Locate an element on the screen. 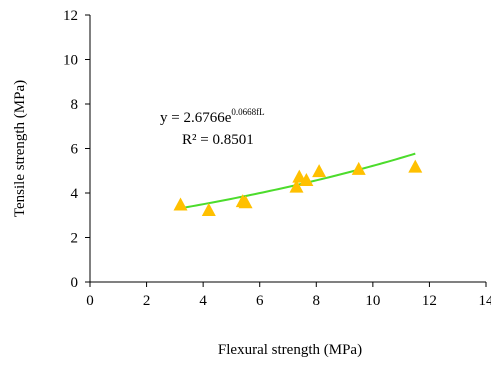 Image resolution: width=491 pixels, height=365 pixels. x-ticks: 0 2 4 6 8 10 12 14 is located at coordinates (288, 295).